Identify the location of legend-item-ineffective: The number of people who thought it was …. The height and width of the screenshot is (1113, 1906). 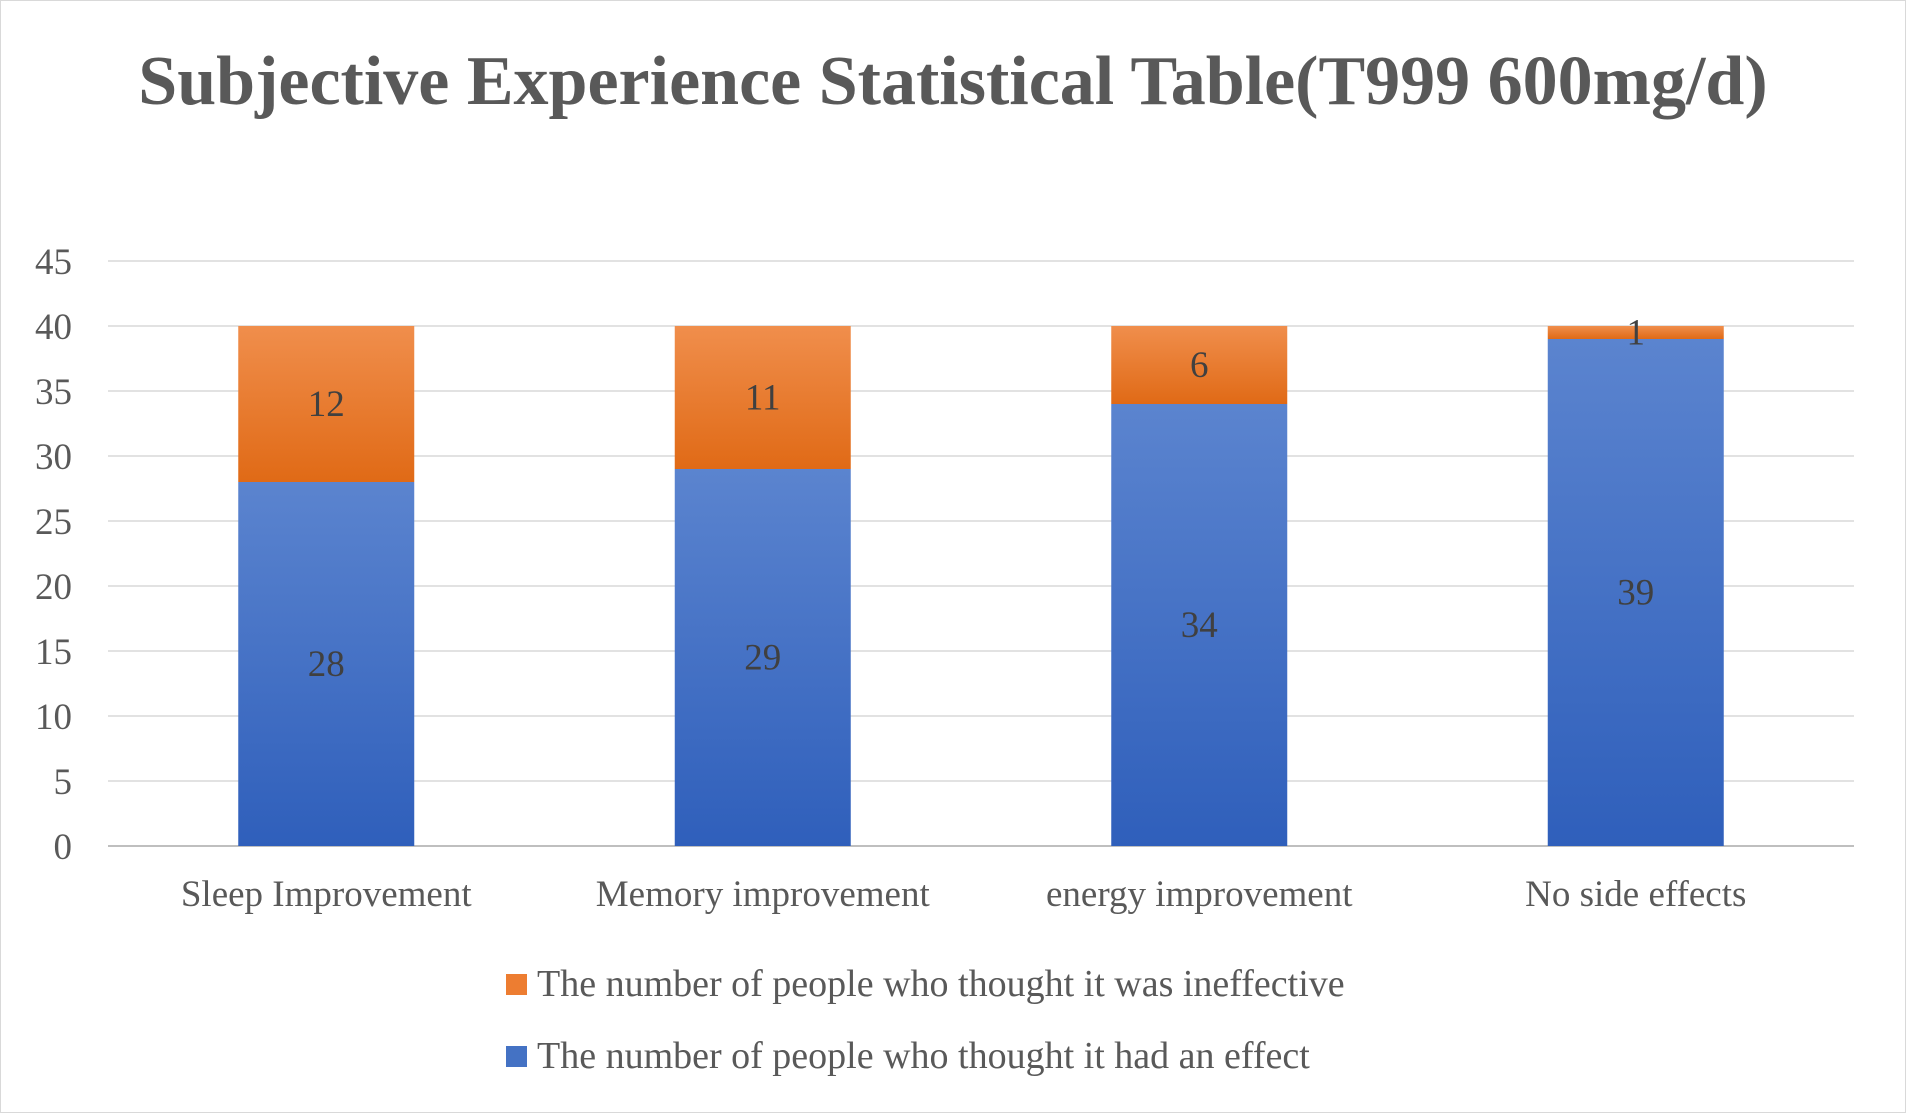
(925, 984).